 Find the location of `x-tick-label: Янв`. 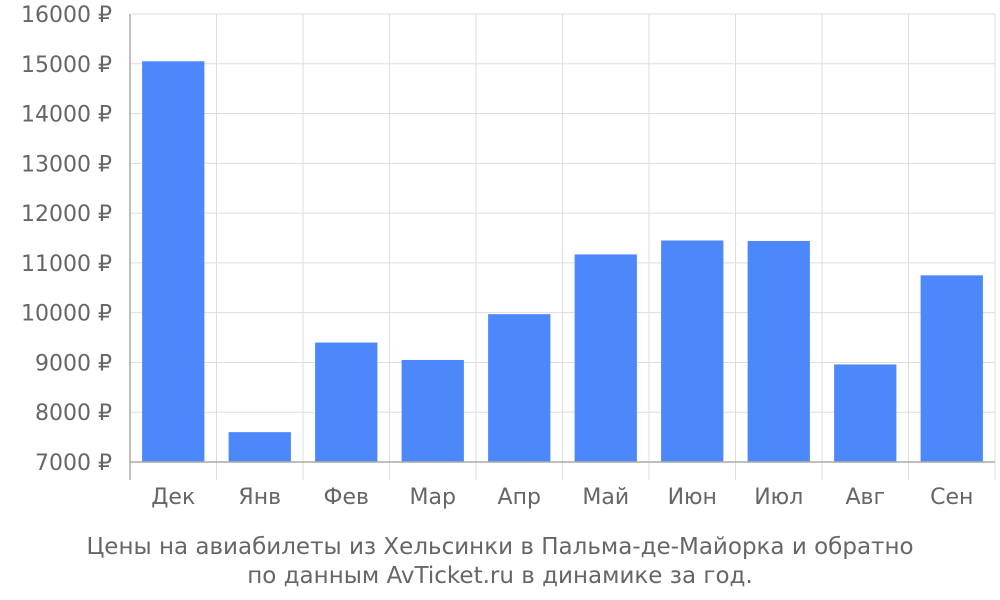

x-tick-label: Янв is located at coordinates (259, 497).